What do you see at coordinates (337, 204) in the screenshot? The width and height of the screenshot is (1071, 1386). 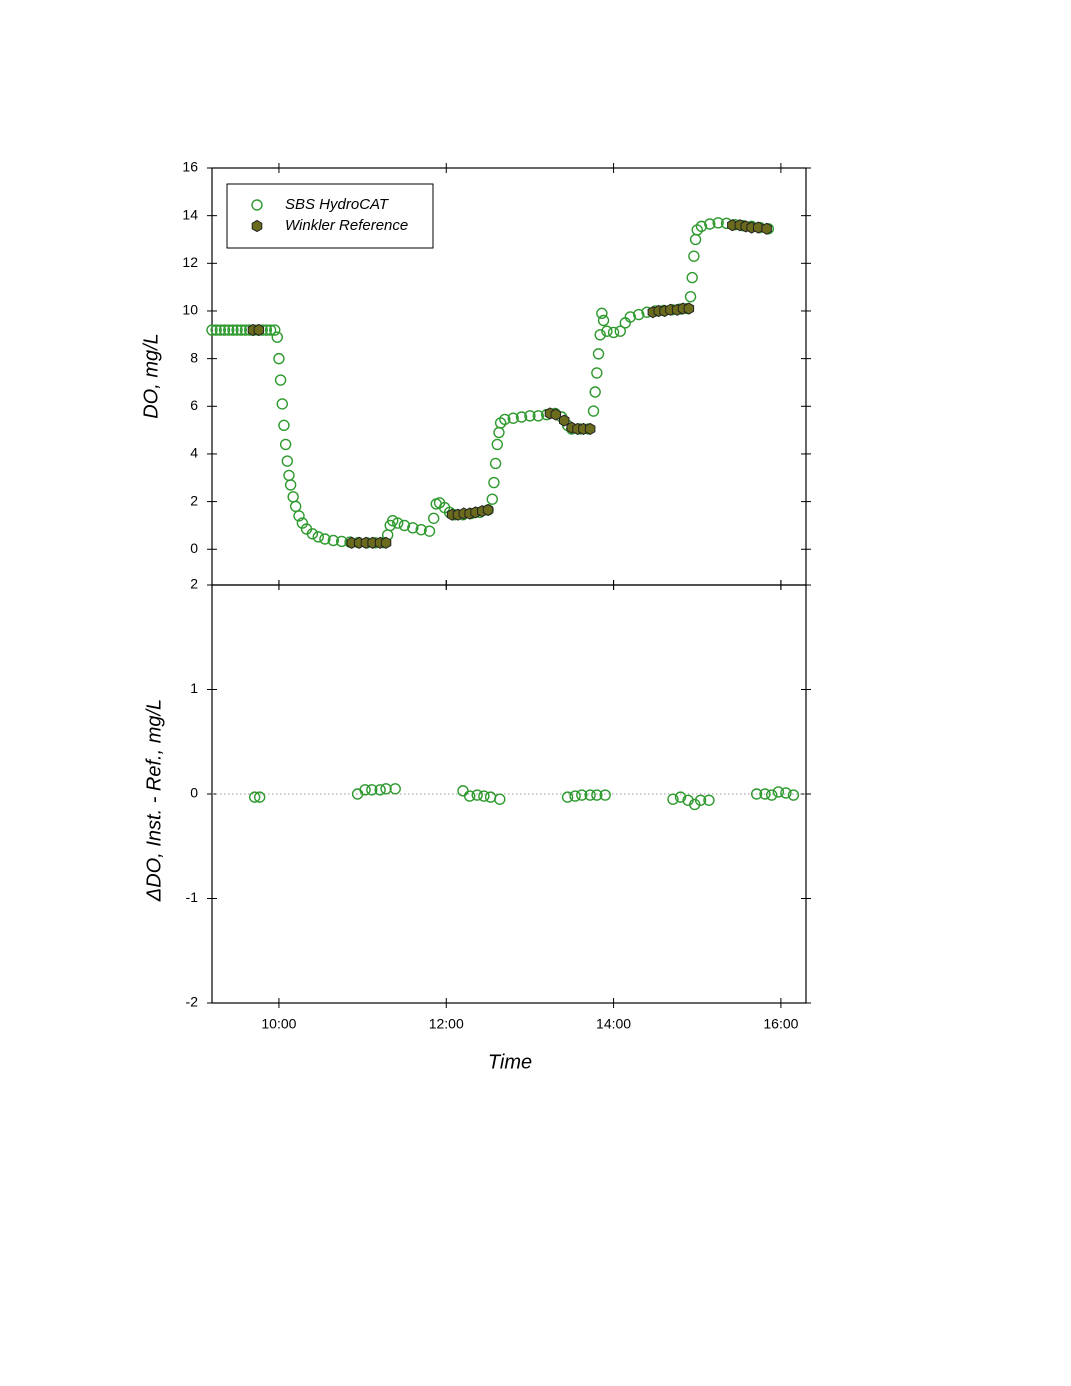 I see `legend-label: SBS HydroCAT` at bounding box center [337, 204].